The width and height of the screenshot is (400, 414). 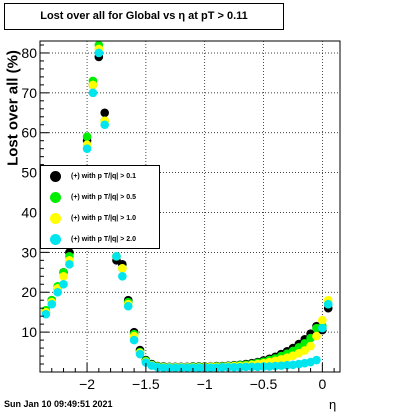 What do you see at coordinates (29, 93) in the screenshot?
I see `y-tick-label: 70` at bounding box center [29, 93].